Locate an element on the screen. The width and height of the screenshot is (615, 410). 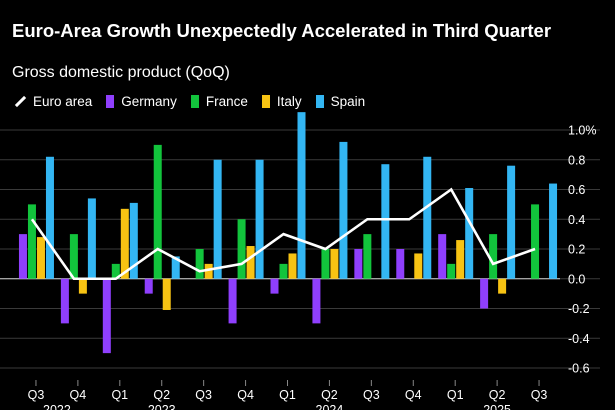
legend-item-france: France is located at coordinates (219, 101).